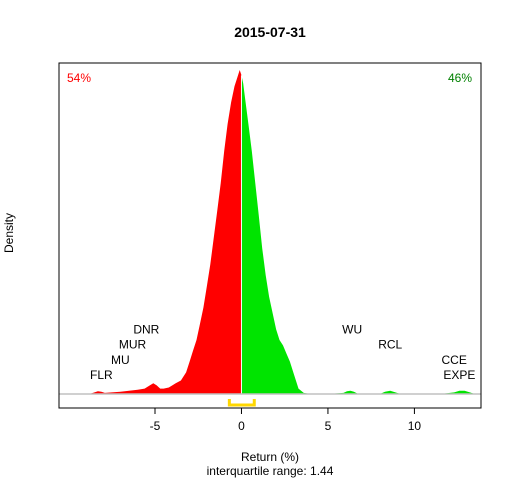  What do you see at coordinates (241, 403) in the screenshot?
I see `iqr-bracket` at bounding box center [241, 403].